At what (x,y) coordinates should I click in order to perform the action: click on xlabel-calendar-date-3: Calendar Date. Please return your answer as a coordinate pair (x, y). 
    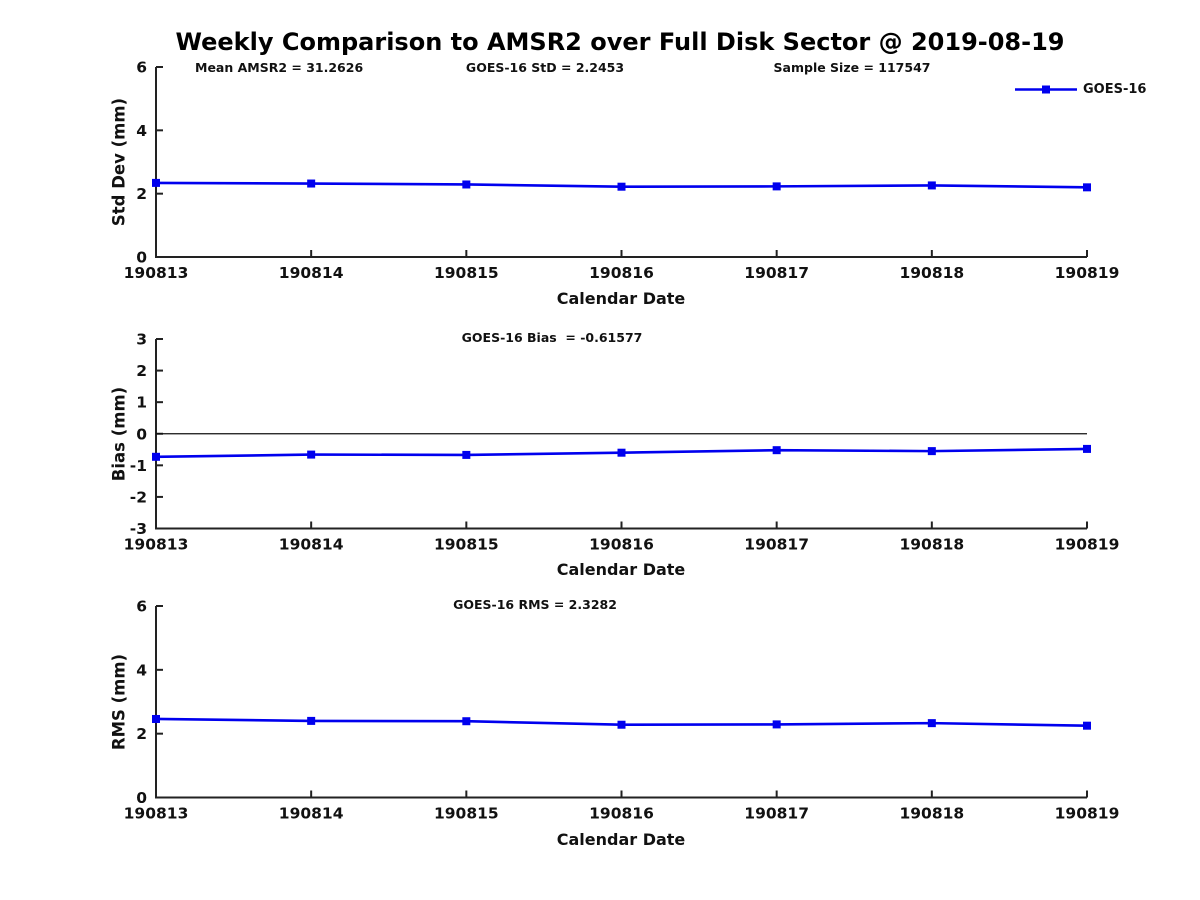
    Looking at the image, I should click on (621, 839).